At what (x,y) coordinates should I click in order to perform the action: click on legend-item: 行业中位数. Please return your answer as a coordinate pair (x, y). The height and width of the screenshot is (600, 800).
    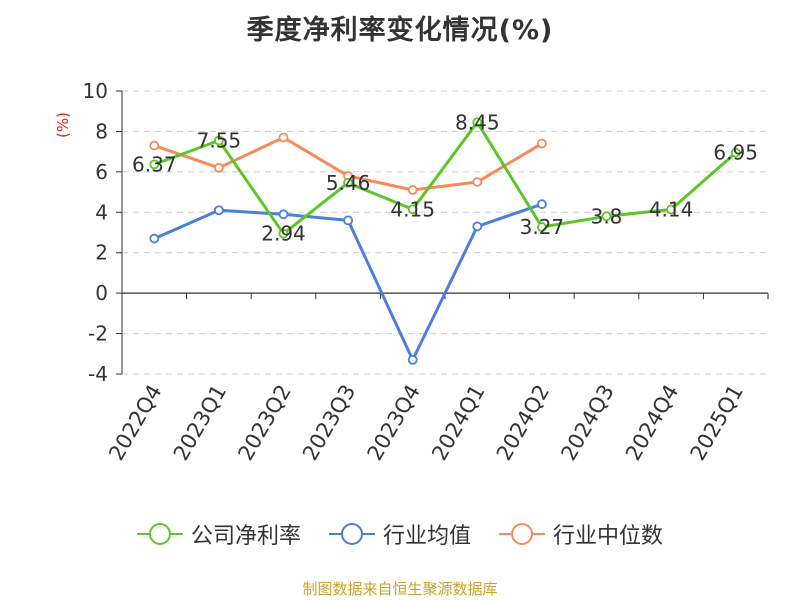
    Looking at the image, I should click on (581, 534).